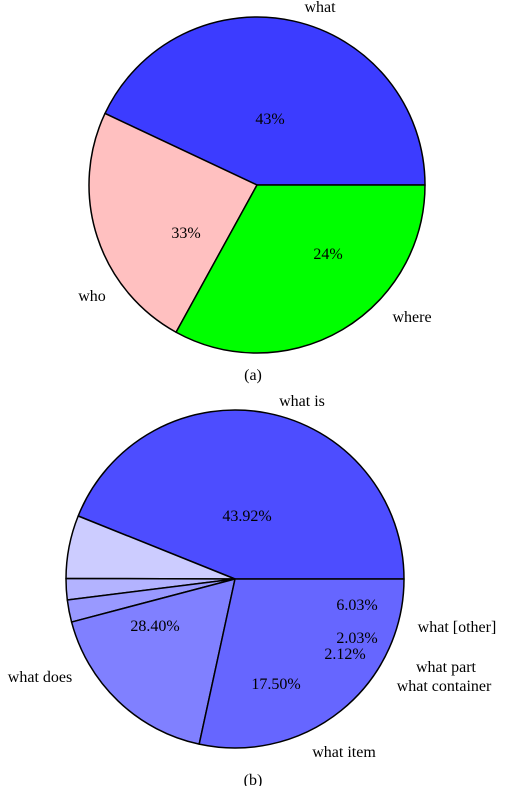 The height and width of the screenshot is (786, 505). I want to click on pie-slice-where, so click(173, 222).